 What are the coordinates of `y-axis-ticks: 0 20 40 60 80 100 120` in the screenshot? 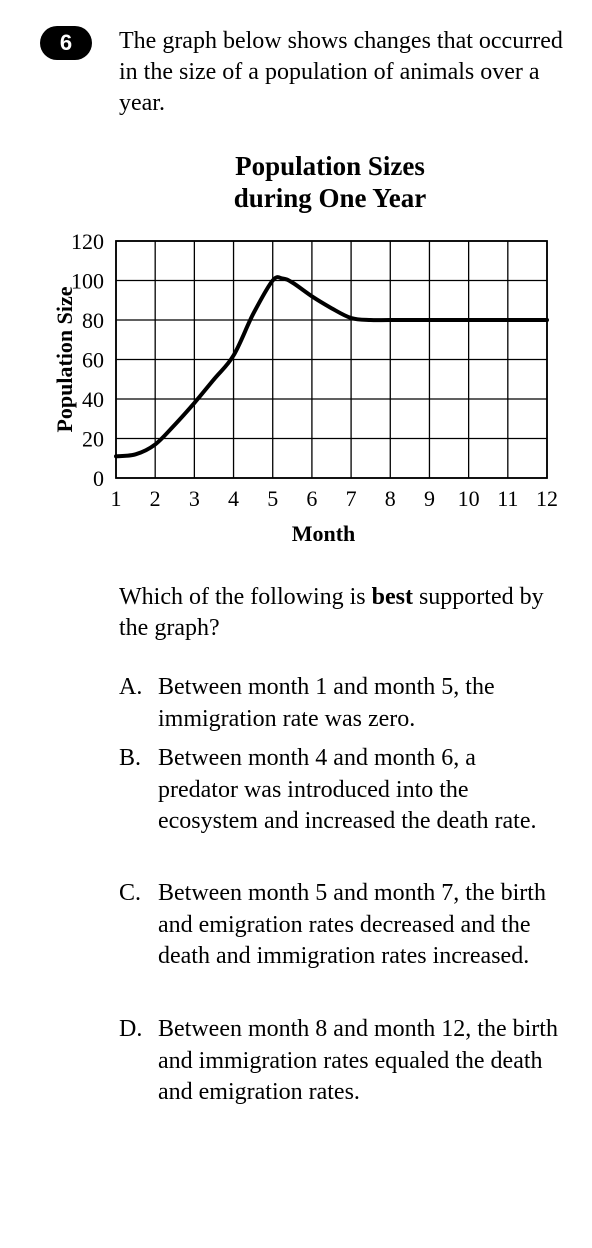 It's located at (87, 360).